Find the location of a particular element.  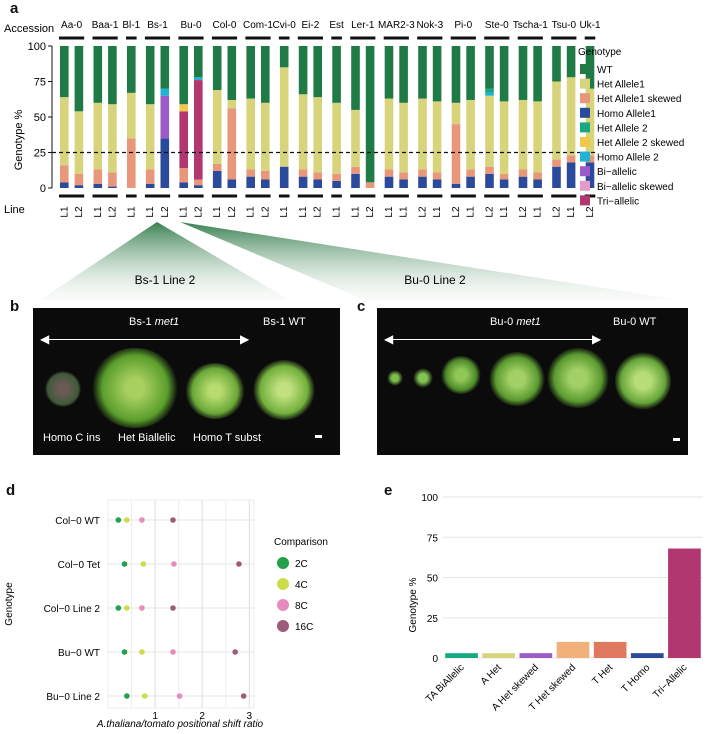

accession-label-Pi-0: Pi-0 is located at coordinates (463, 25).